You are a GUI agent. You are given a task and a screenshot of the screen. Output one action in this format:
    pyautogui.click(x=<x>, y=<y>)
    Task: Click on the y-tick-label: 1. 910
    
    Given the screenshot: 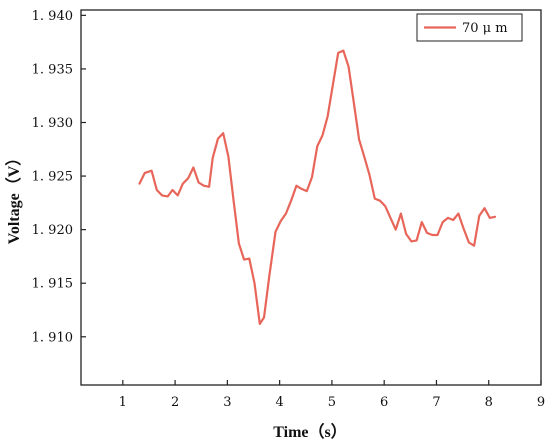 What is the action you would take?
    pyautogui.click(x=52, y=337)
    